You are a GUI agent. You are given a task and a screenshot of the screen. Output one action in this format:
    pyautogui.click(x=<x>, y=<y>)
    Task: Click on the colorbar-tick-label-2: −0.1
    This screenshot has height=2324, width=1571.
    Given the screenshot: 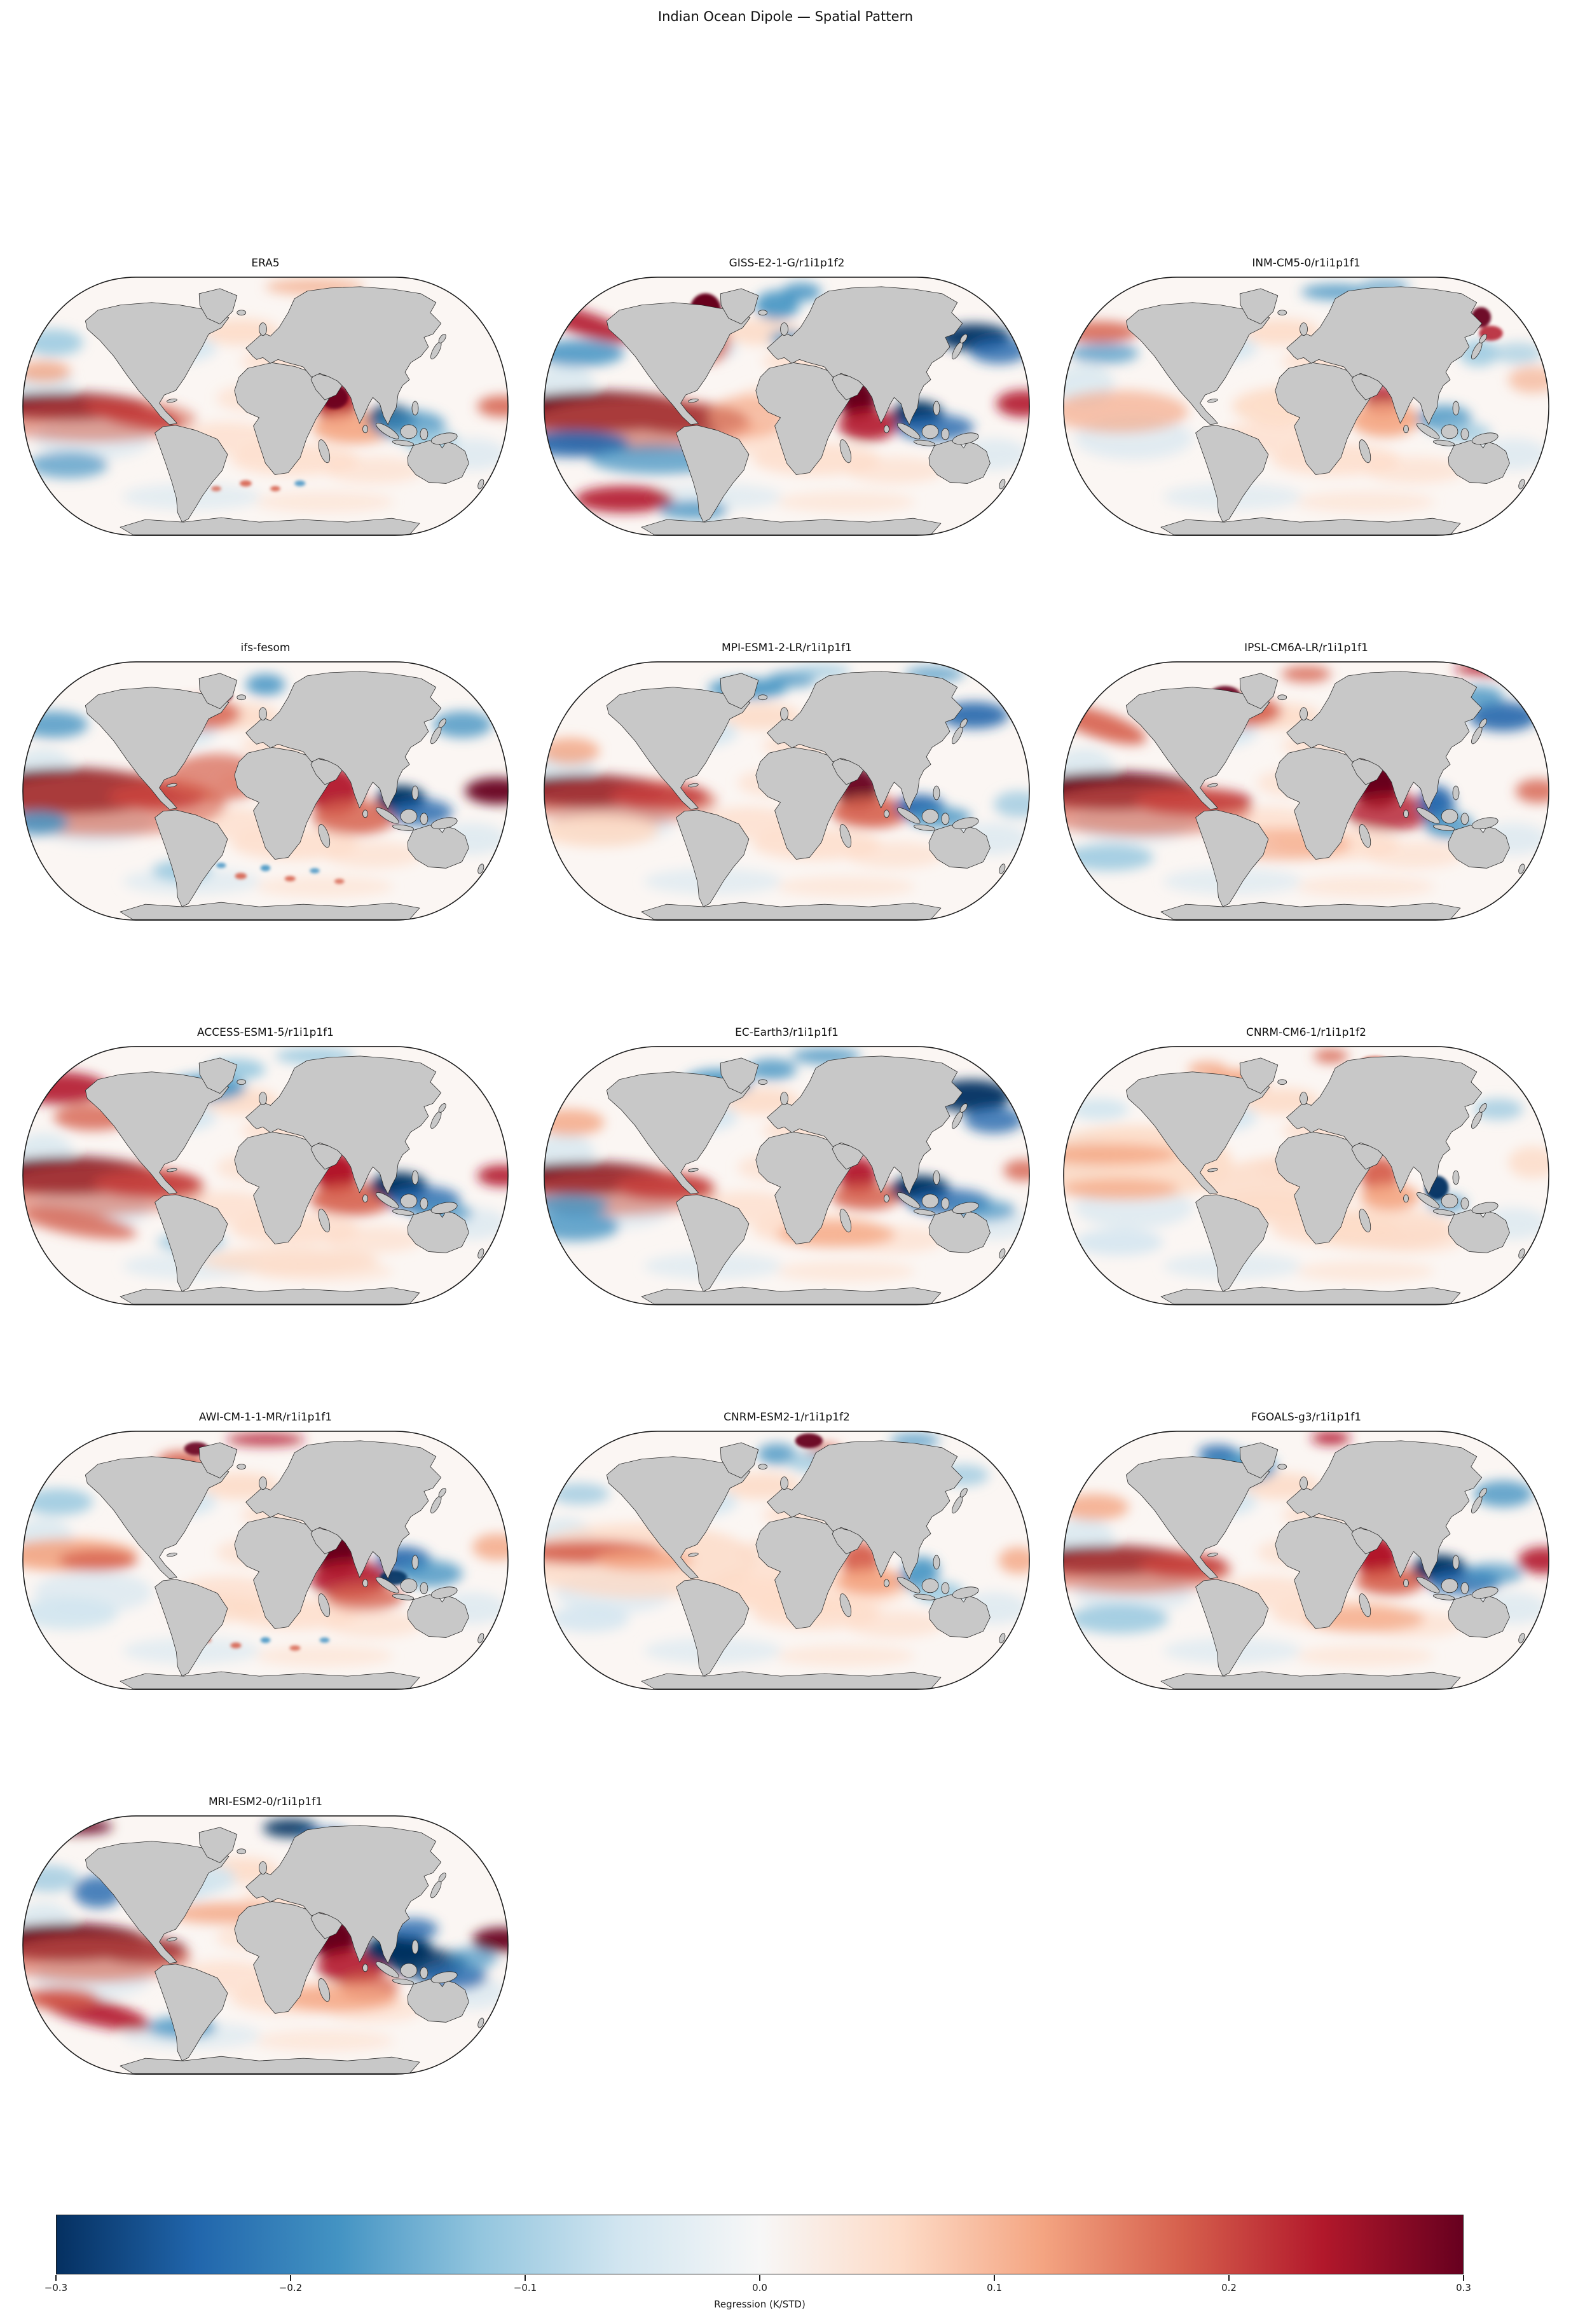 What is the action you would take?
    pyautogui.click(x=525, y=2287)
    